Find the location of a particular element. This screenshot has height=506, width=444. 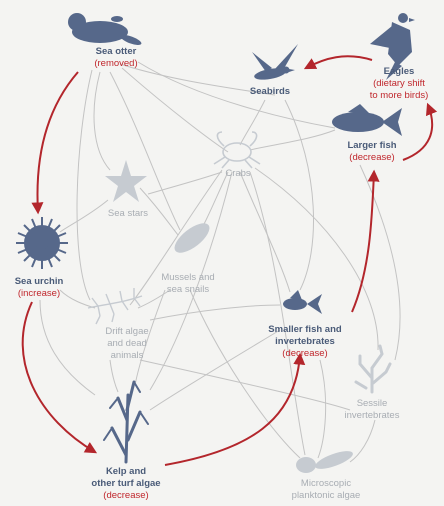

link-crabs-kelp is located at coordinates (191, 281).